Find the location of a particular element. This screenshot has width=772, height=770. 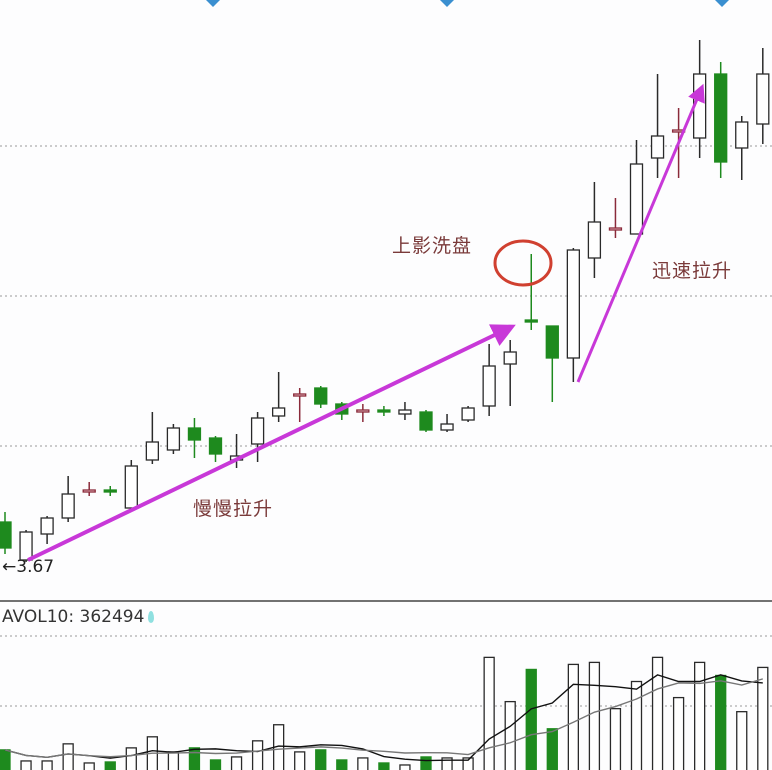

low-price-label: ←3.67 is located at coordinates (28, 567).